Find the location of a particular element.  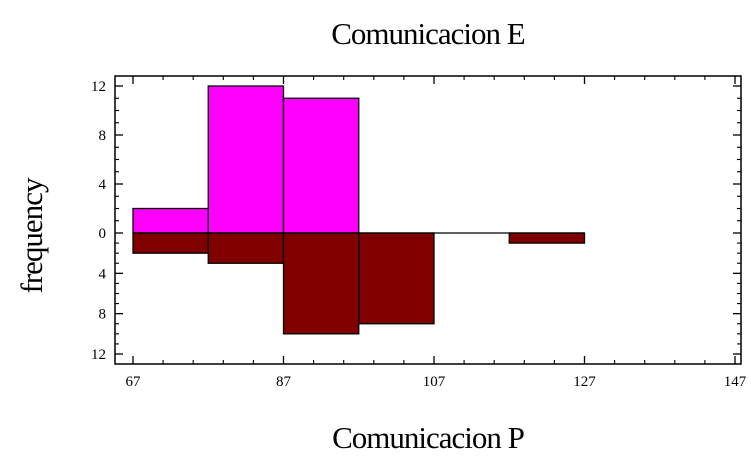

y-axis-label: frequency is located at coordinates (31, 235).